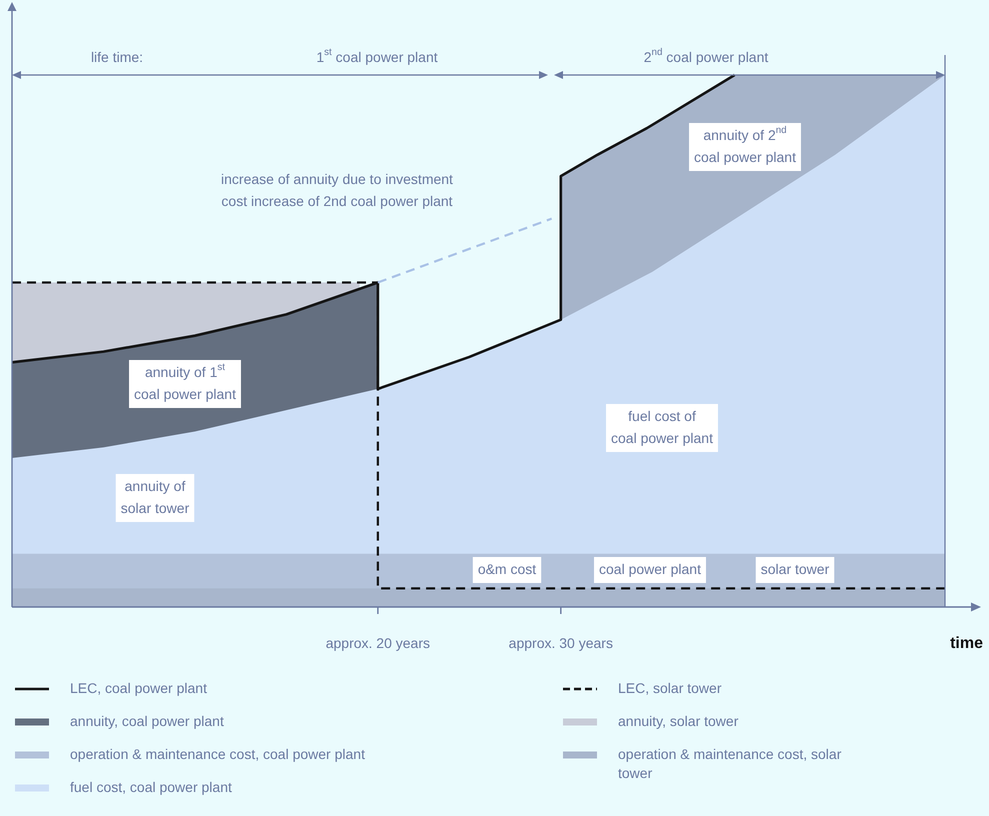  I want to click on legend-label: annuity, coal power plant, so click(147, 720).